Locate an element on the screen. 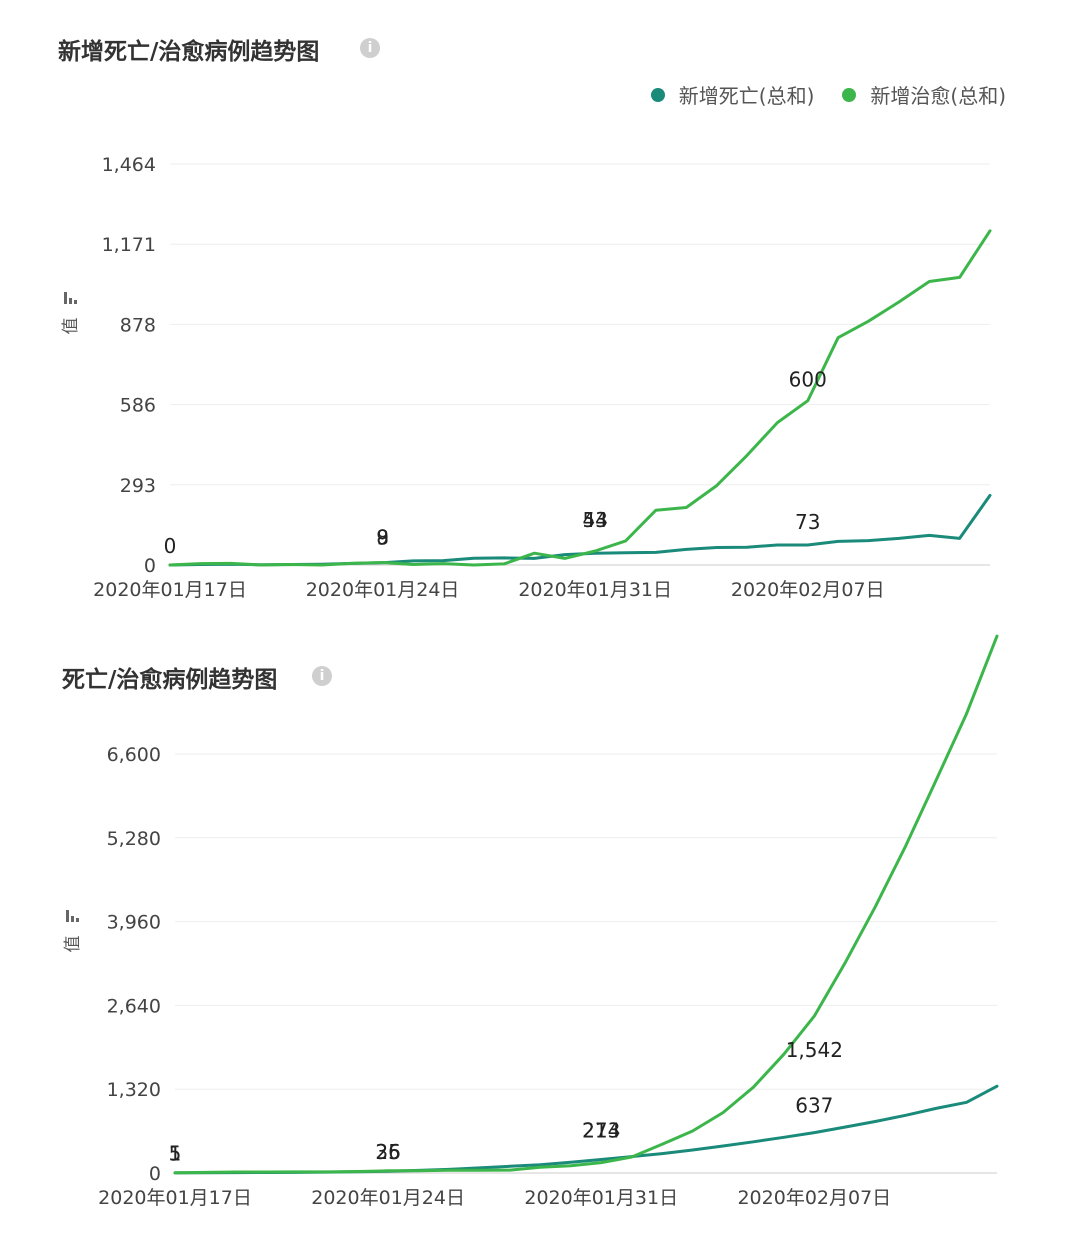 Image resolution: width=1080 pixels, height=1241 pixels. y-tick-label: 1,464 is located at coordinates (129, 165).